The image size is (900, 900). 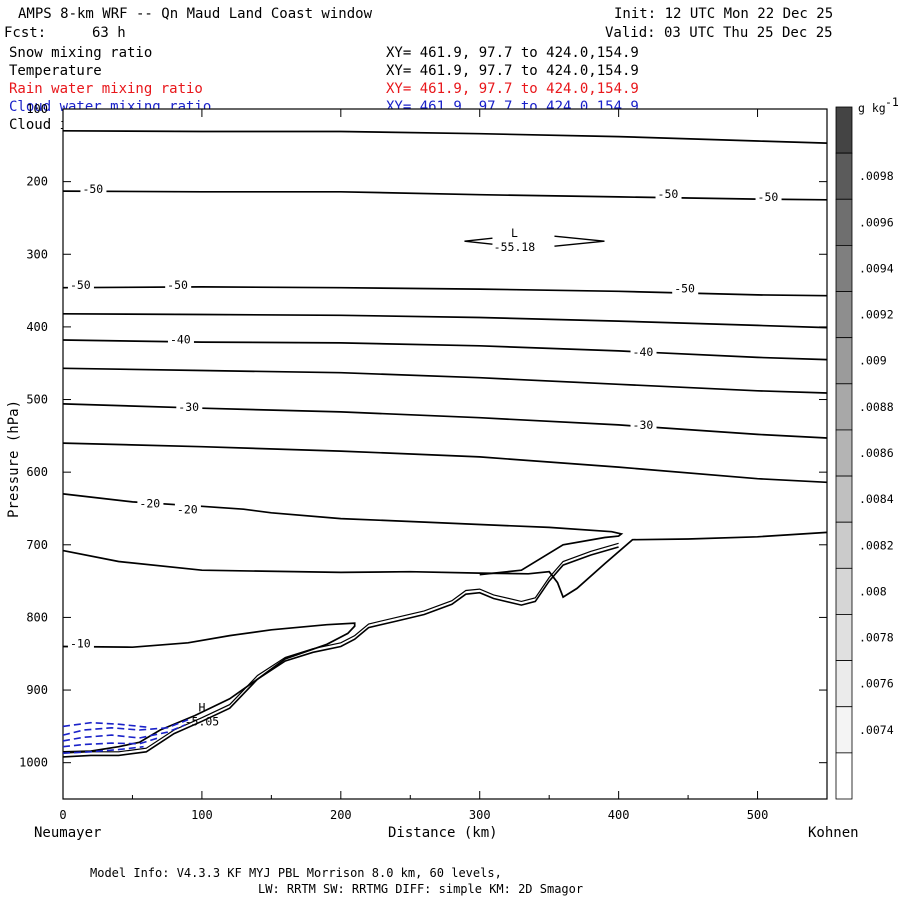 I want to click on colorbar-units: g kg, so click(x=872, y=108).